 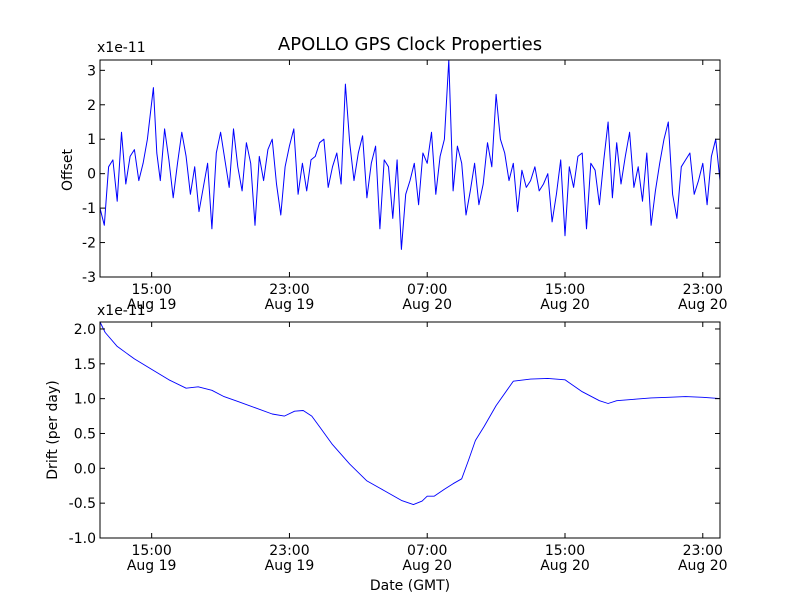 I want to click on drift-y-axis-label: Drift (per day), so click(x=53, y=429).